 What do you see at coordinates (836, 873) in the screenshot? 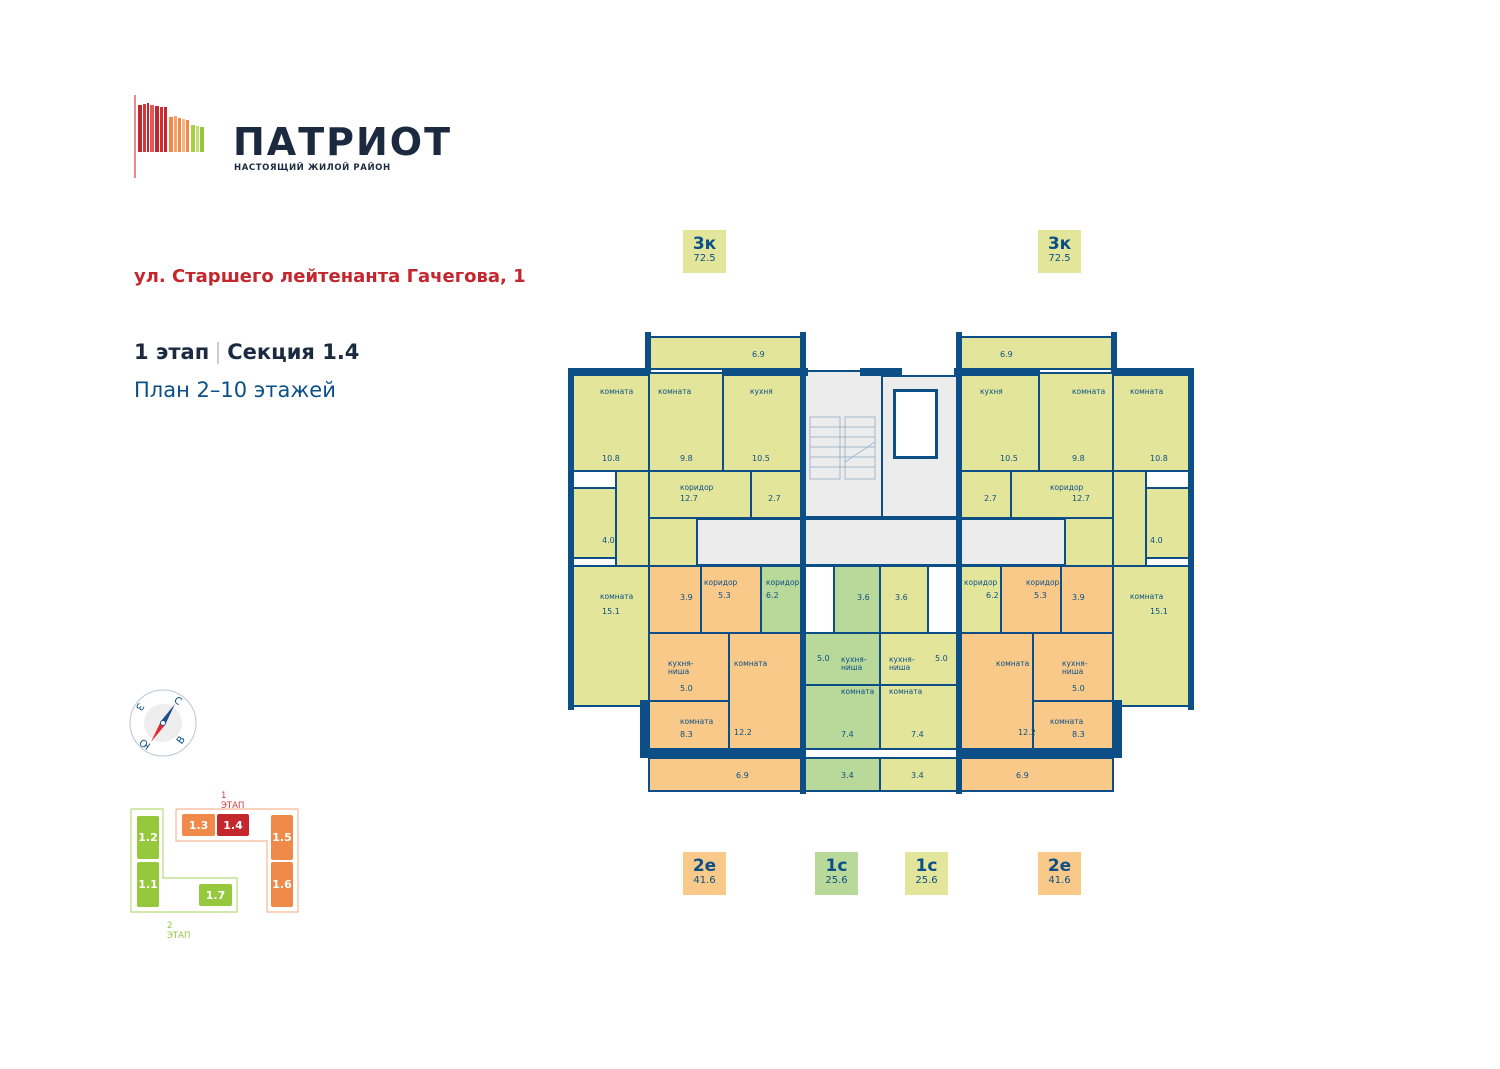
I see `apartment-badge-1c-left: 1с 25.6` at bounding box center [836, 873].